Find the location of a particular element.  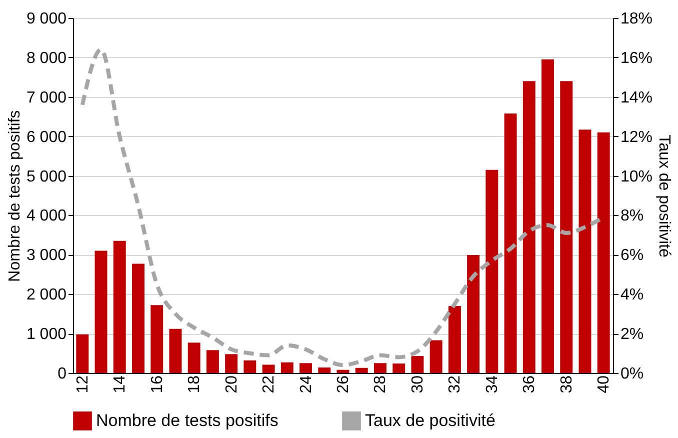

y-tick-label: 0 is located at coordinates (62, 374).